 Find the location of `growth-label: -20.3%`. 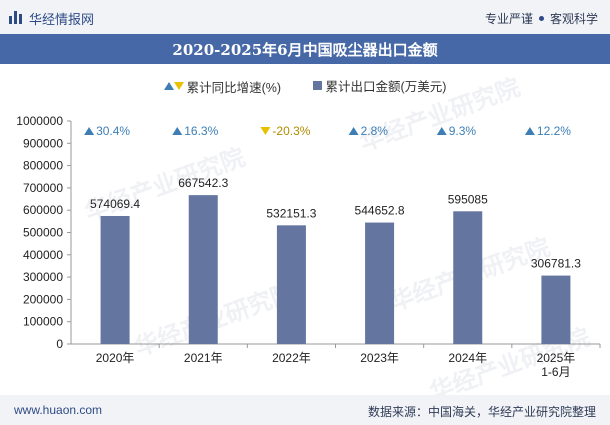

growth-label: -20.3% is located at coordinates (291, 131).